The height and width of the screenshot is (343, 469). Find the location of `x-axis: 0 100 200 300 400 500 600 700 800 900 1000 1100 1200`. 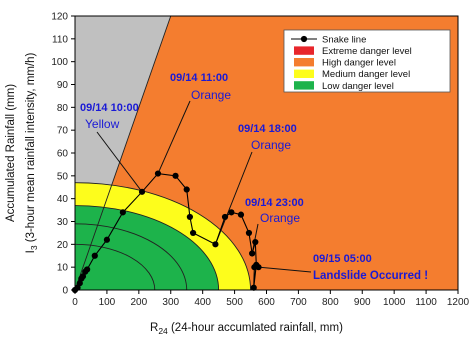

x-axis: 0 100 200 300 400 500 600 700 800 900 1000 1100 1200 is located at coordinates (270, 299).